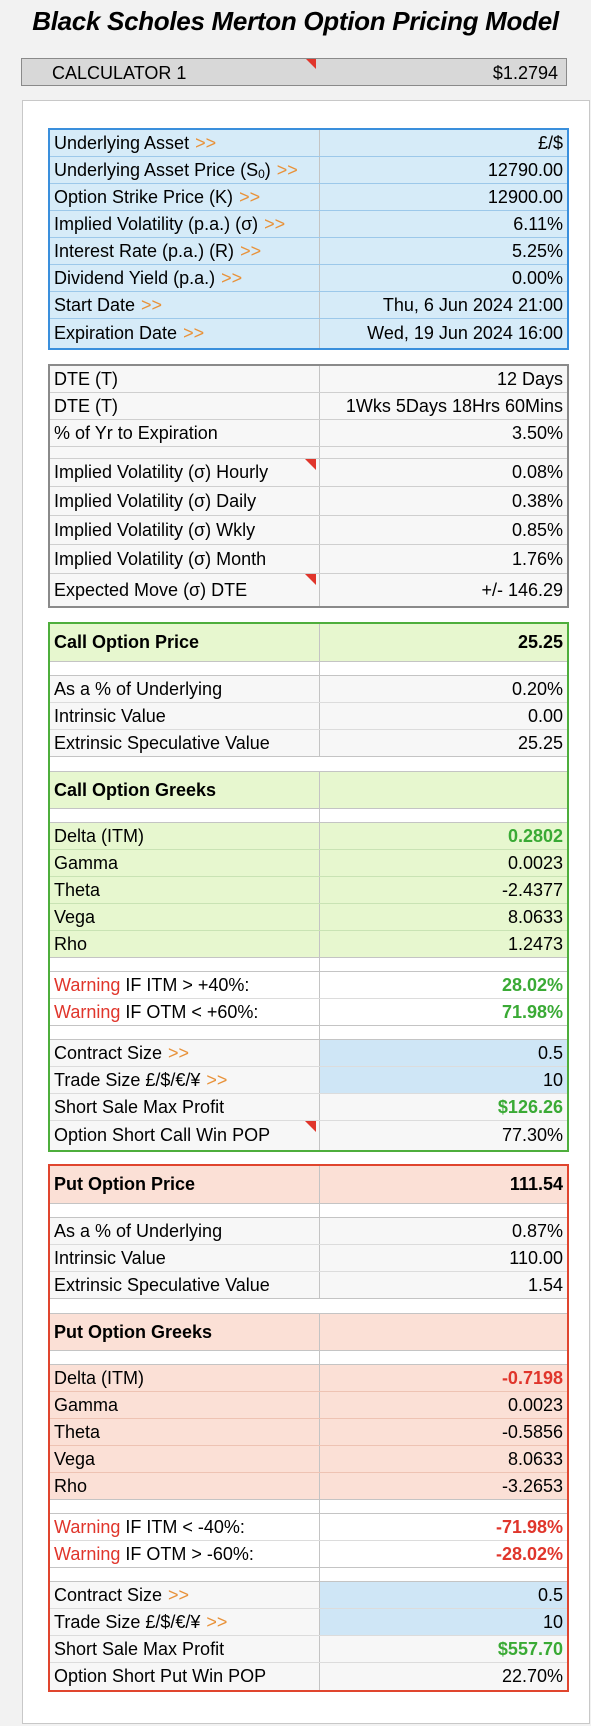 The height and width of the screenshot is (1726, 591). Describe the element at coordinates (185, 1649) in the screenshot. I see `row-label: Short Sale Max Profit` at that location.